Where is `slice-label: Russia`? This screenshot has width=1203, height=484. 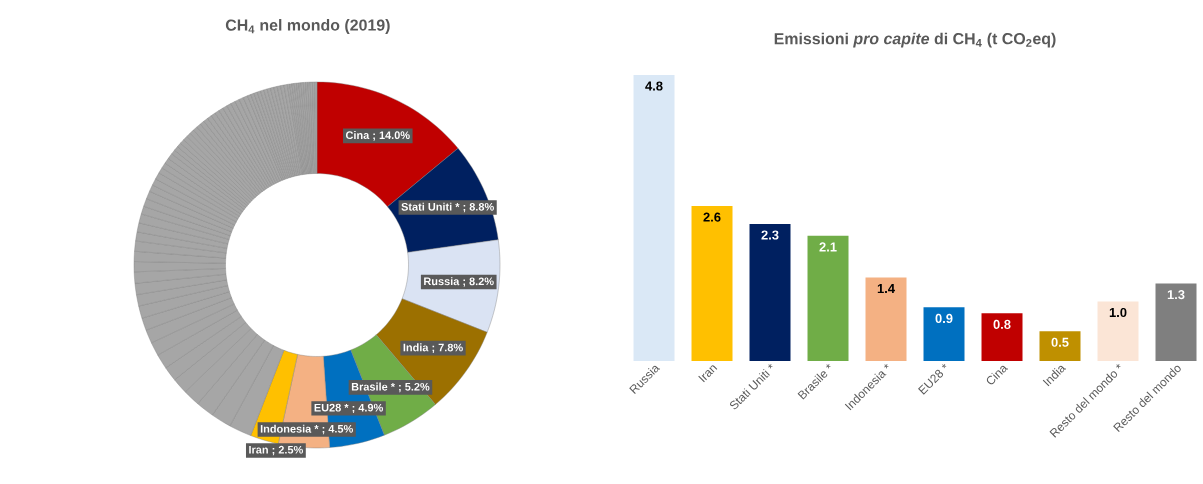
slice-label: Russia is located at coordinates (442, 281).